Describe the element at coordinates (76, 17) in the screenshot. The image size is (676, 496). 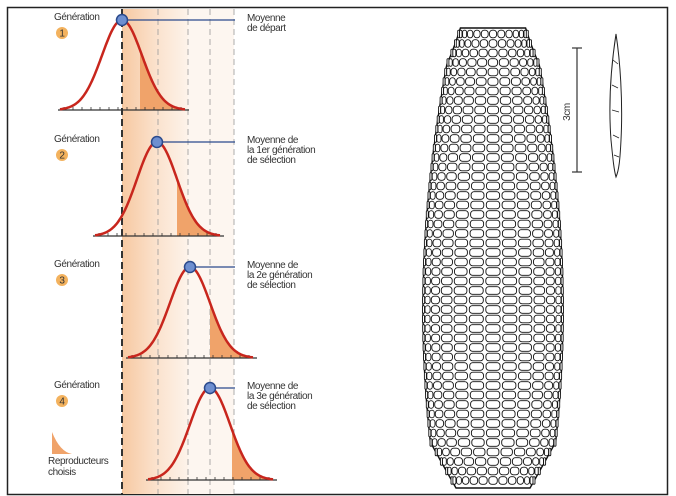
I see `generation-label: Génération` at that location.